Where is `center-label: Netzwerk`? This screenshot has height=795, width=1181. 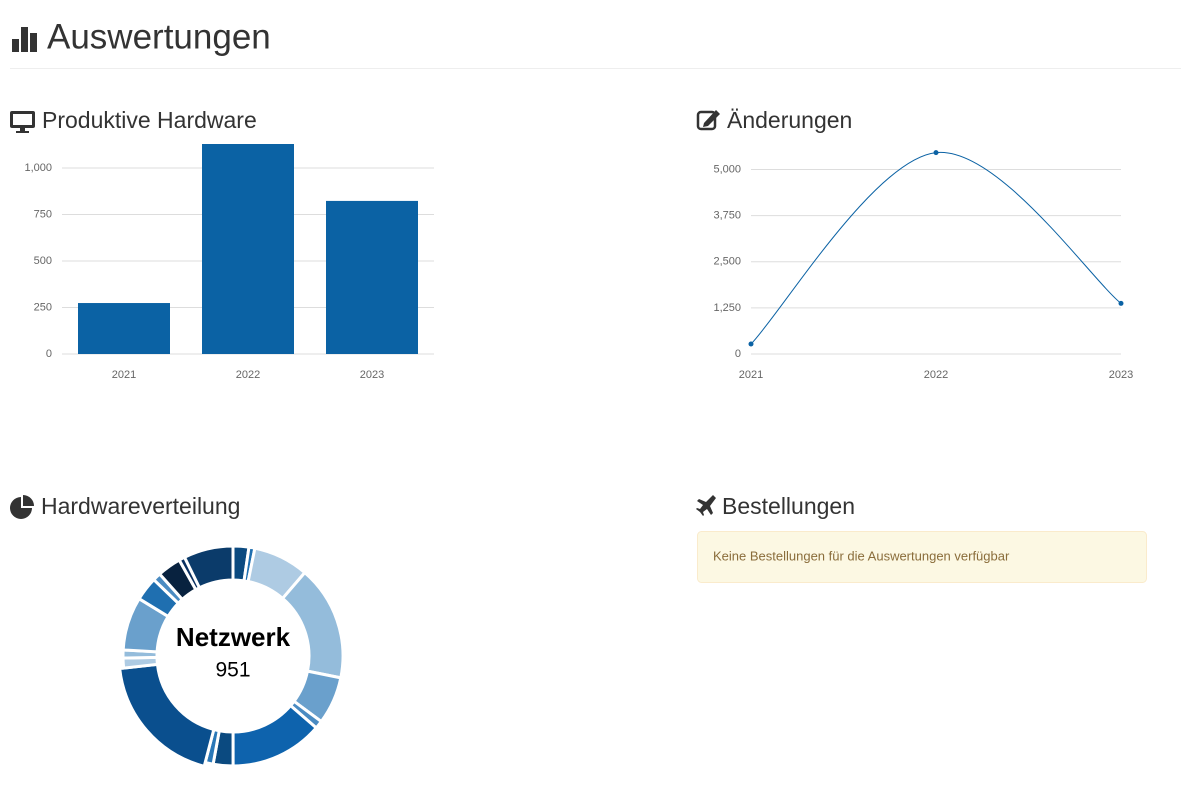
center-label: Netzwerk is located at coordinates (233, 637).